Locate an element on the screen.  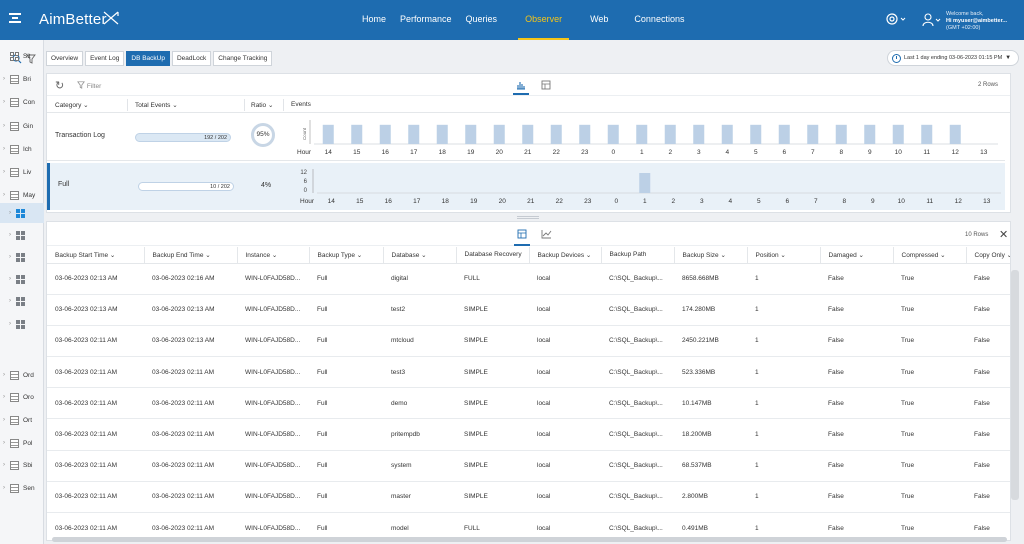
sidebar-item: › Sen is located at coordinates (22, 488).